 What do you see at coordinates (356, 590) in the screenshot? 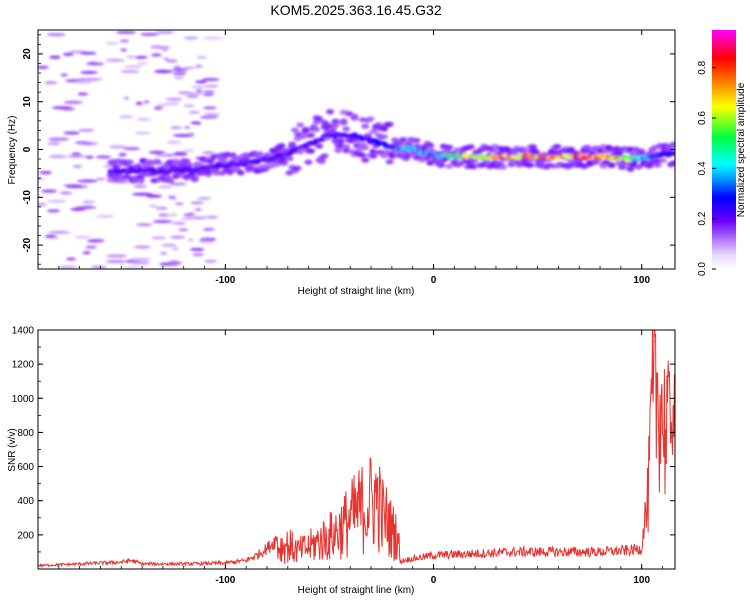
I see `snr-x-axis-label: Height of straight line (km)` at bounding box center [356, 590].